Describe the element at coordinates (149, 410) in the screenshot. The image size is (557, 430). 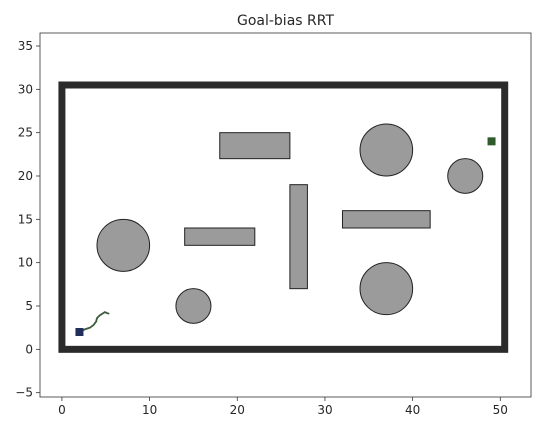
I see `x-tick-label-10: 10` at that location.